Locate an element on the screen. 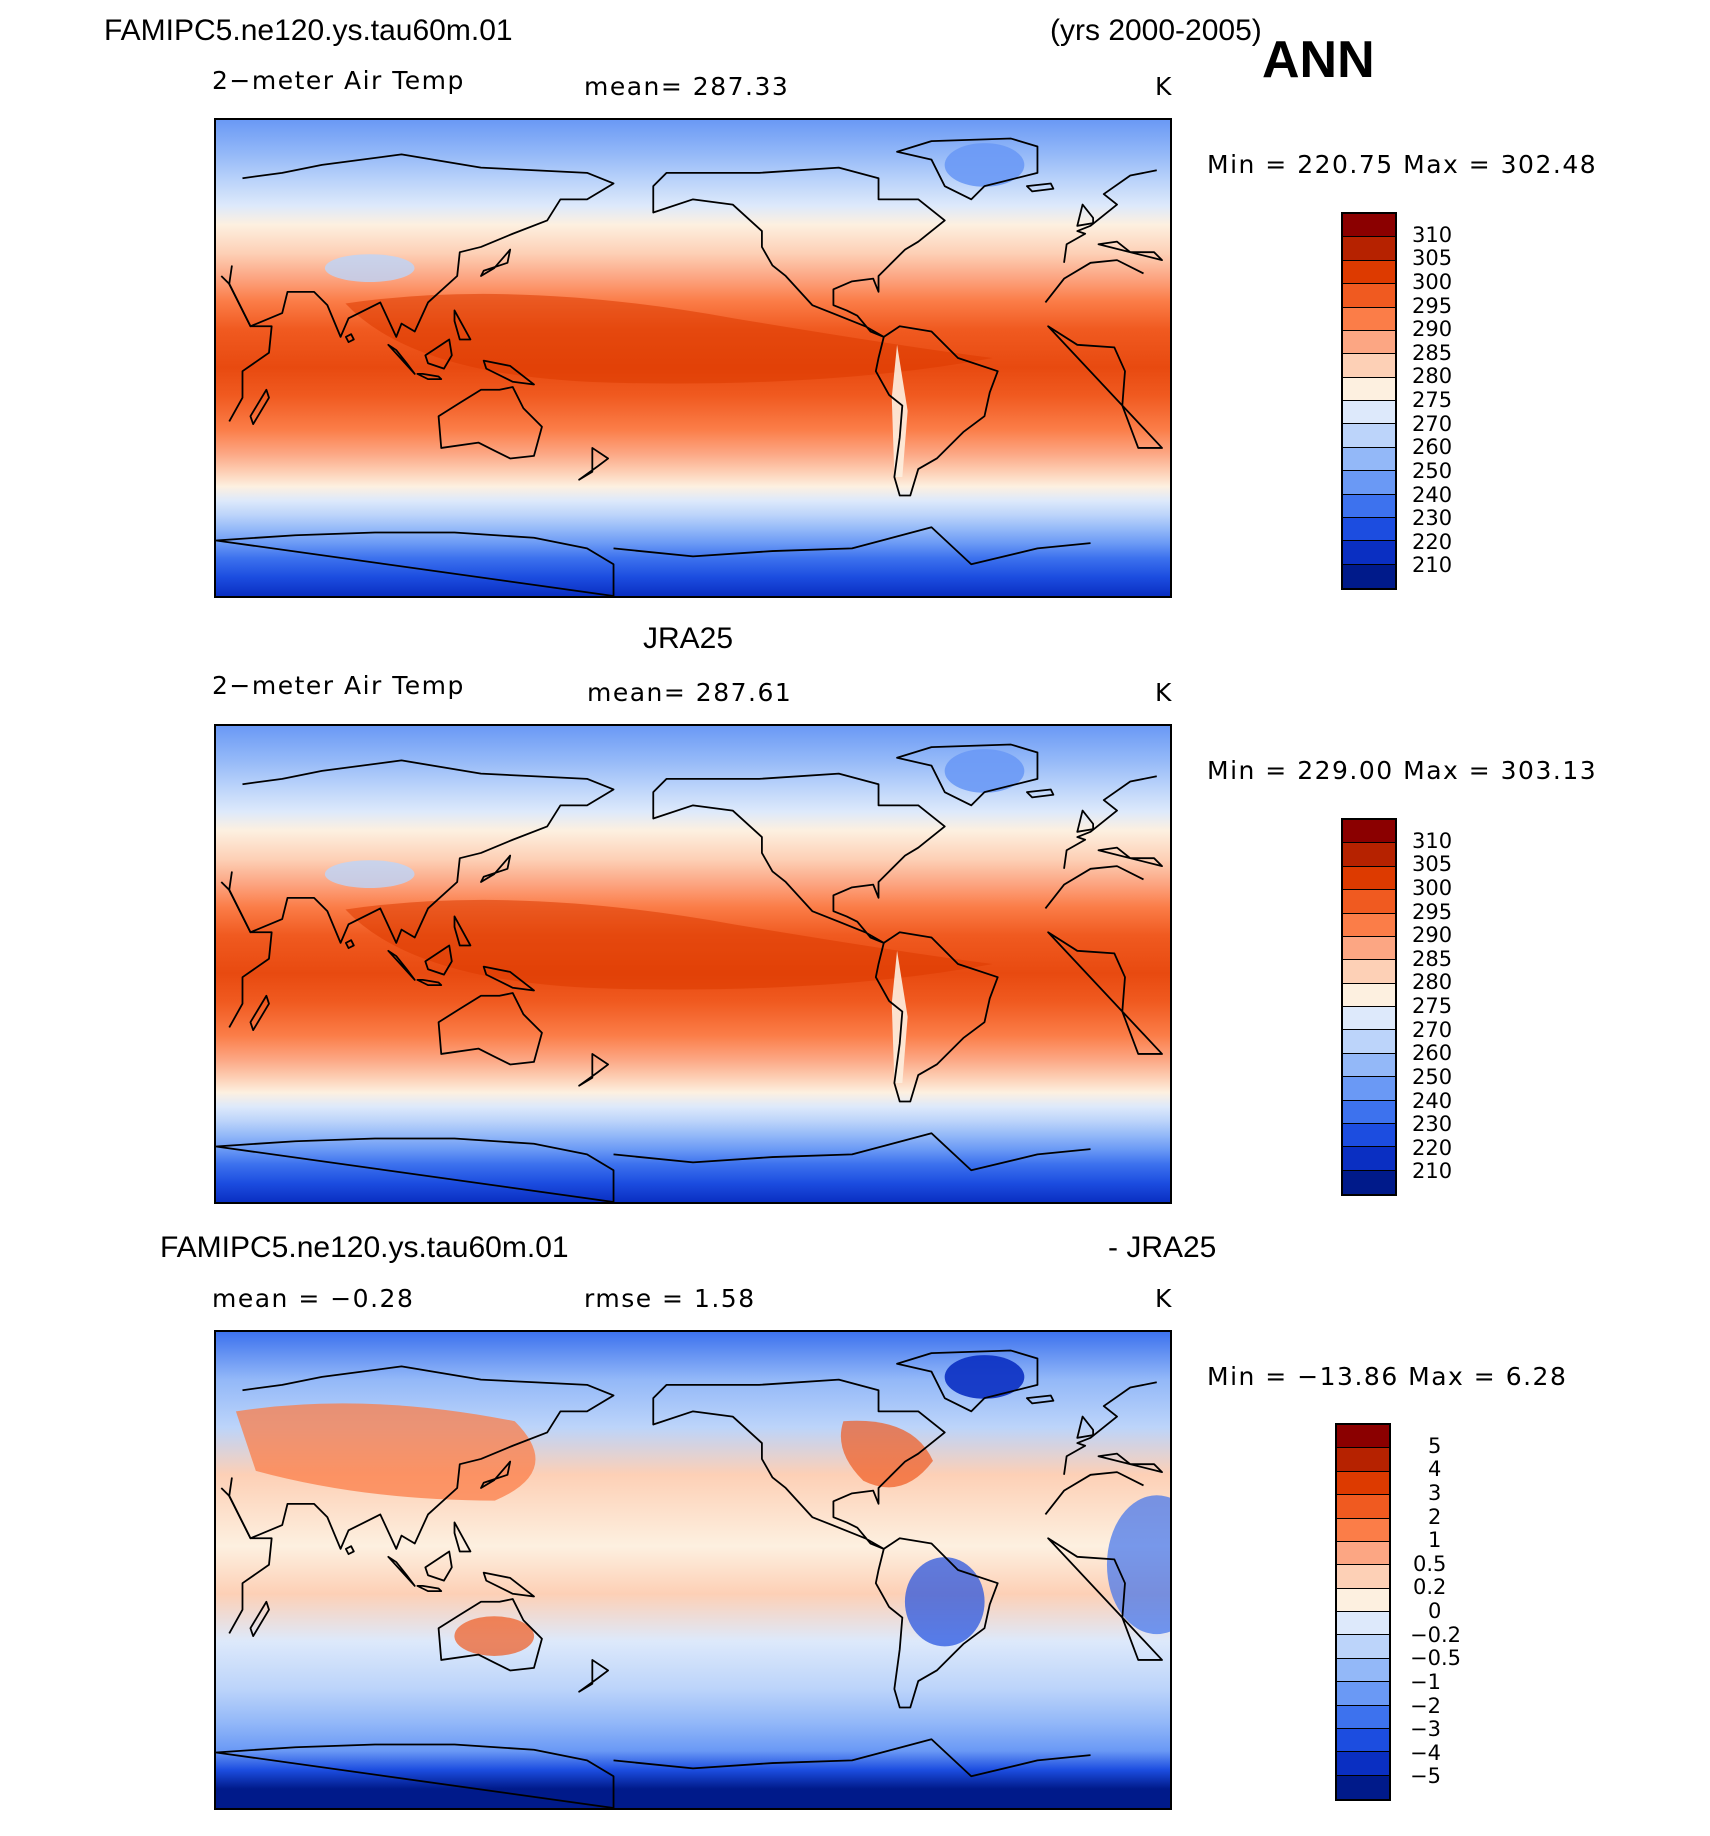 This screenshot has height=1836, width=1710. colorbar-tick-label: 2 is located at coordinates (1435, 1516).